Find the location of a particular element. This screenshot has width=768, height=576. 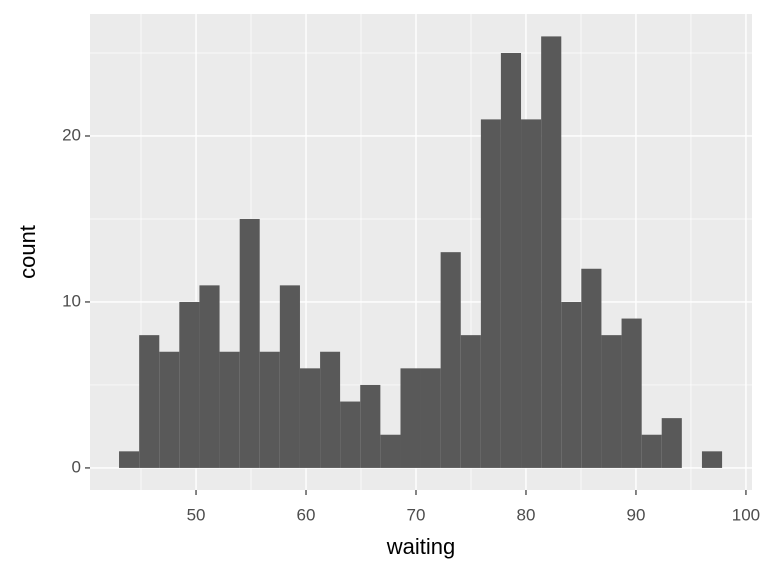

x-tick-label: 70 is located at coordinates (416, 514).